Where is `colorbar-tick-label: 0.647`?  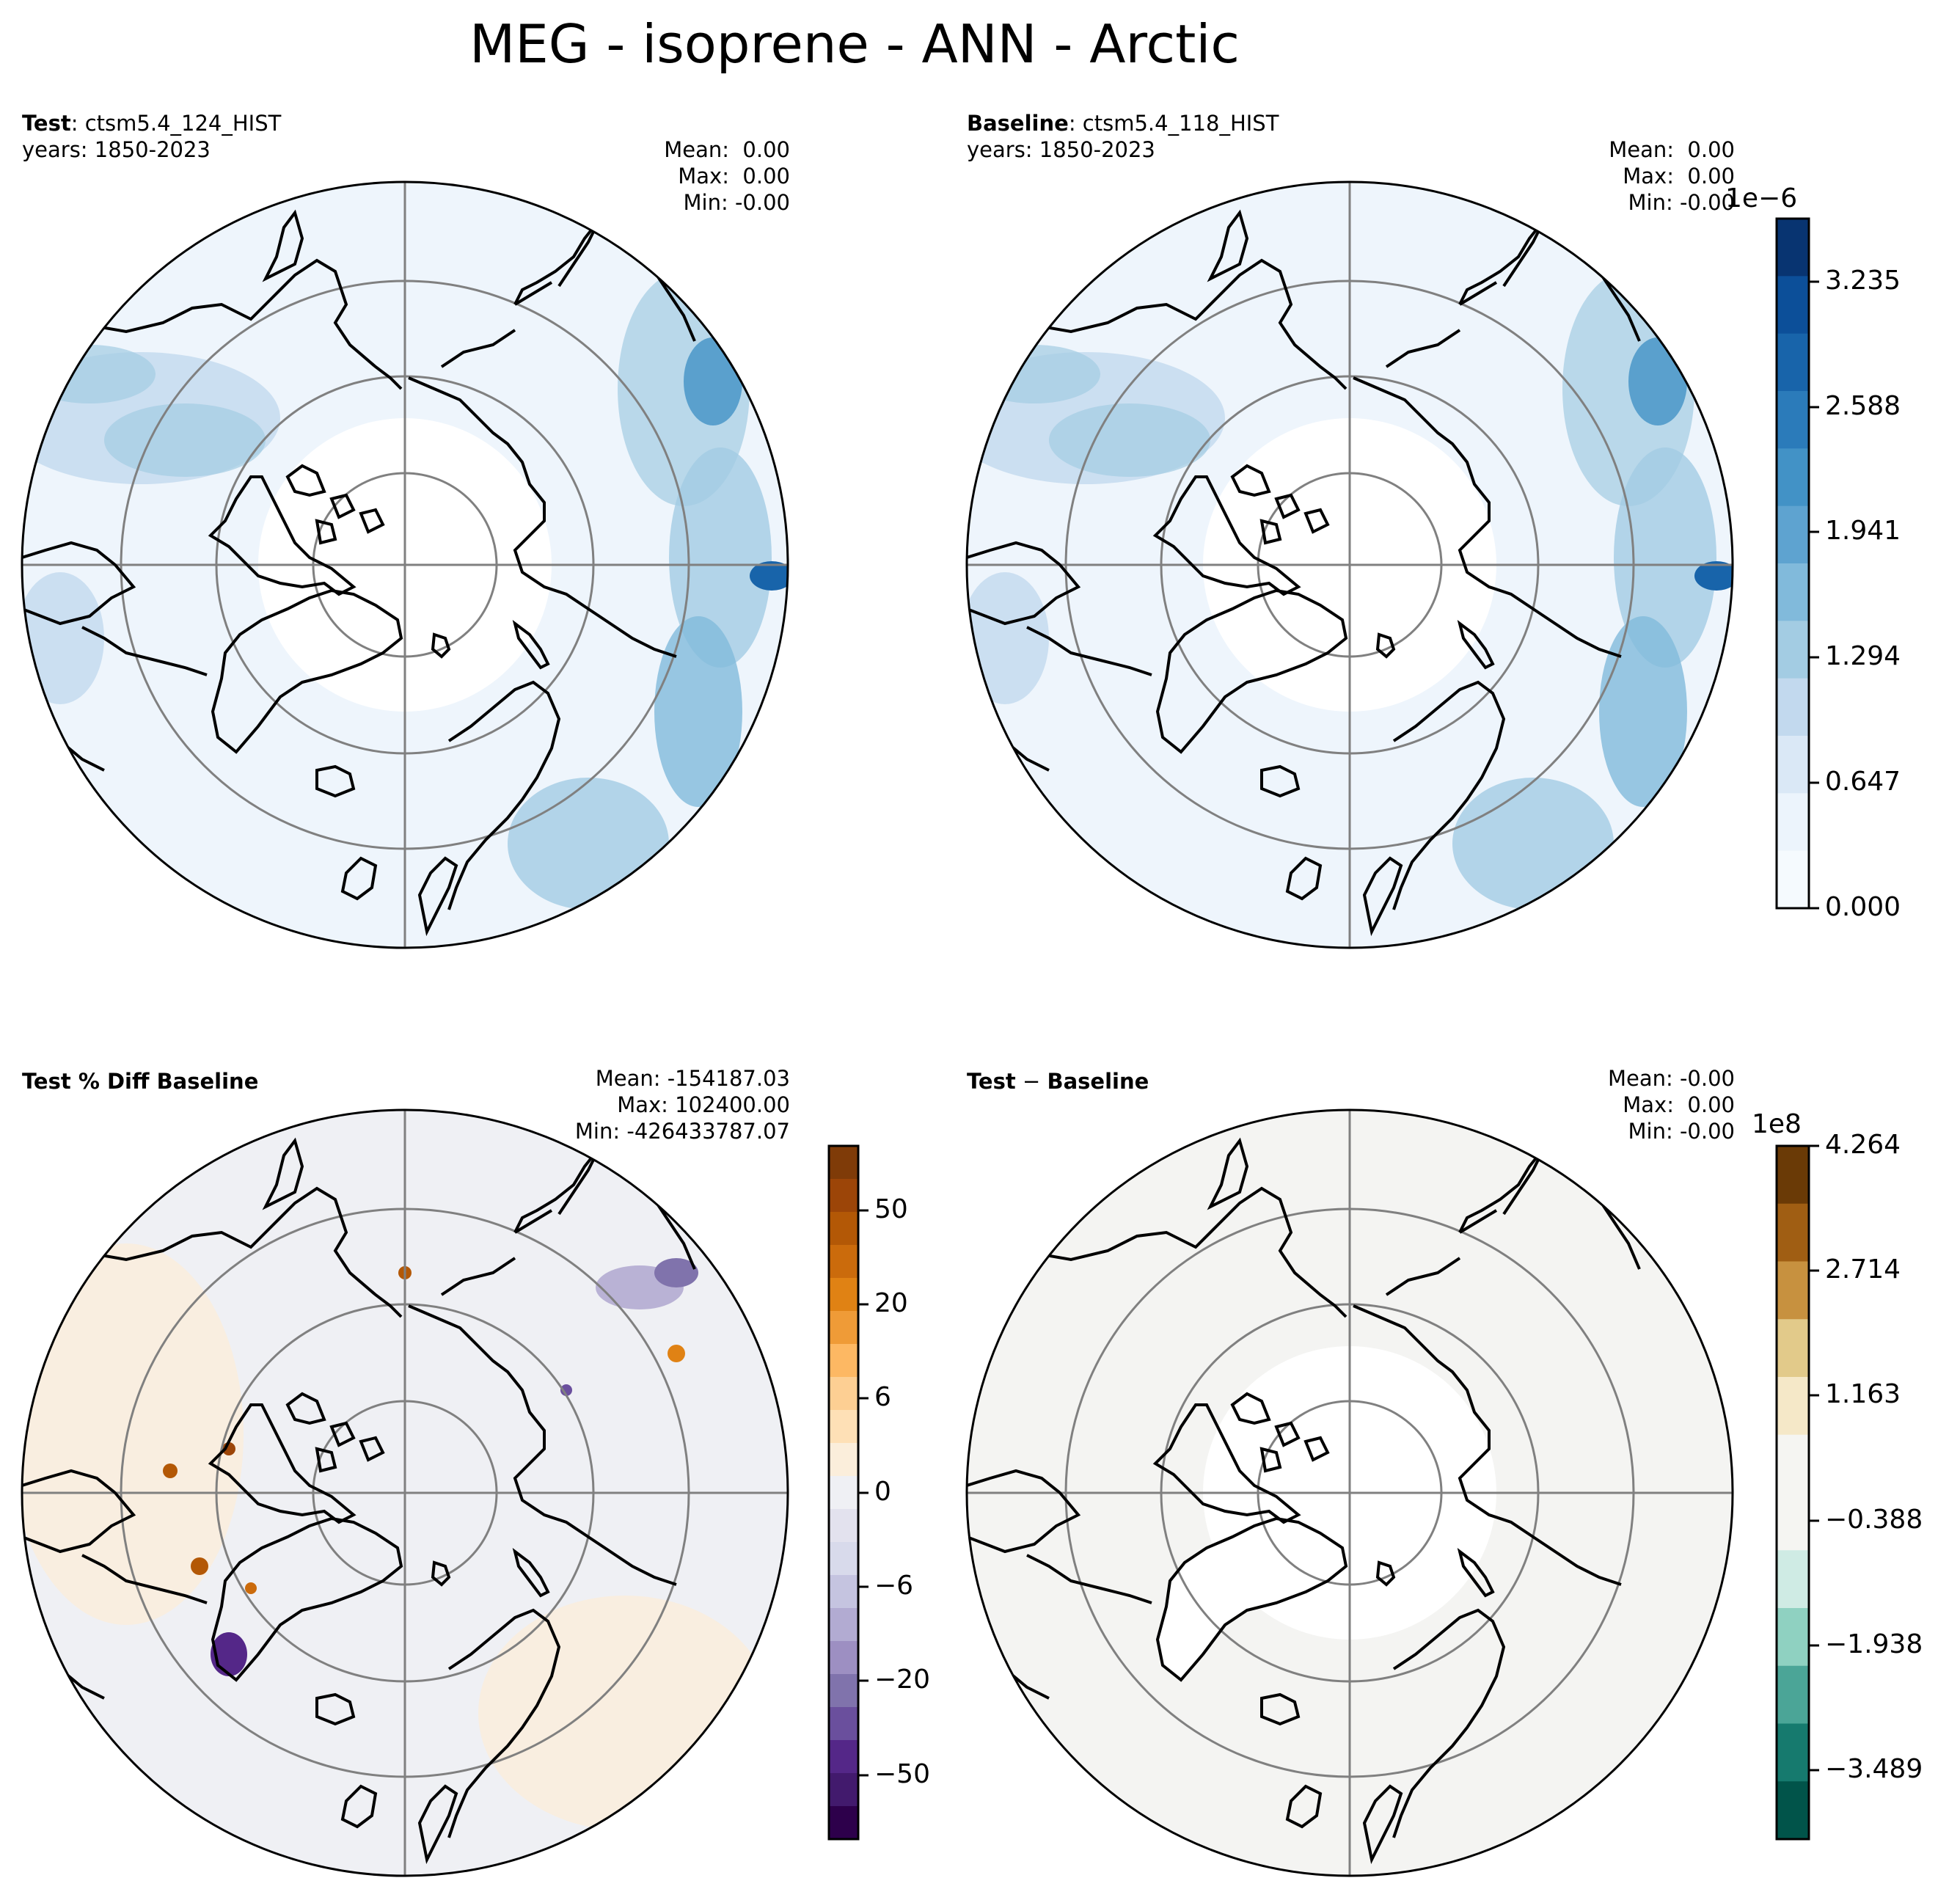 colorbar-tick-label: 0.647 is located at coordinates (1863, 782).